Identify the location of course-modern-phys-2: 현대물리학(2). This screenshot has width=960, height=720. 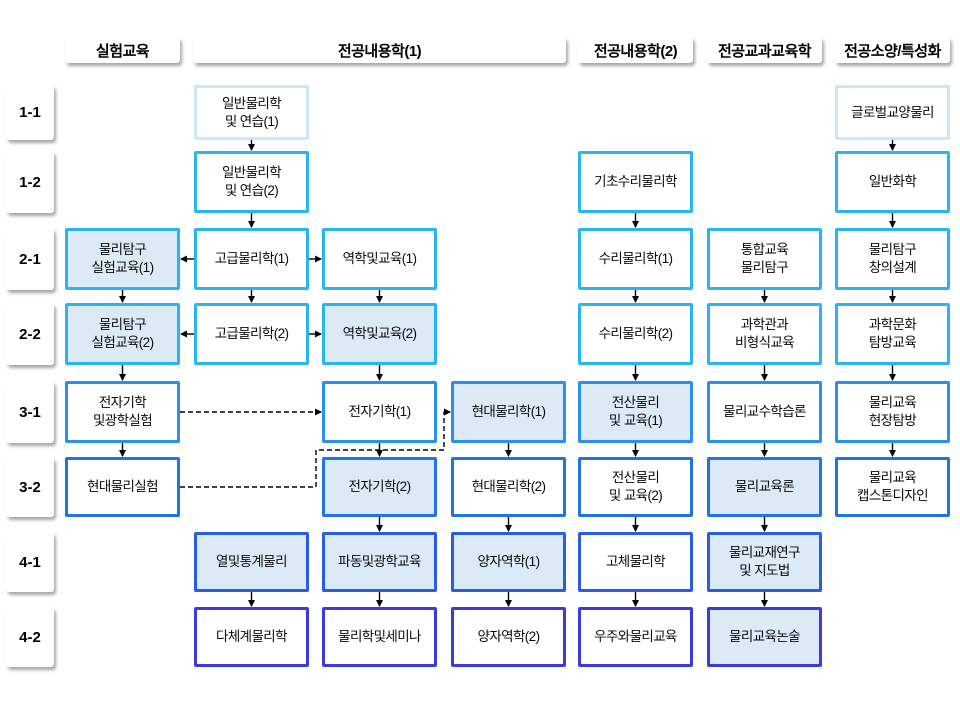
(508, 487).